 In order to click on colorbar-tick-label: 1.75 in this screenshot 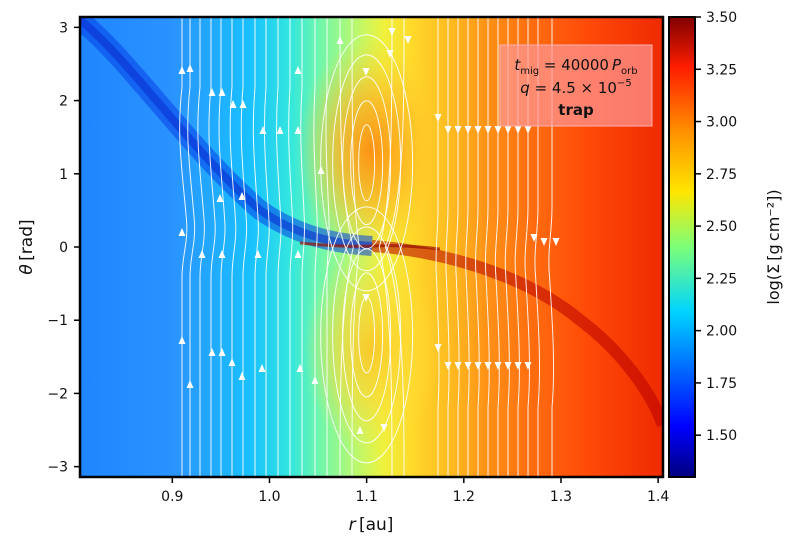, I will do `click(721, 384)`.